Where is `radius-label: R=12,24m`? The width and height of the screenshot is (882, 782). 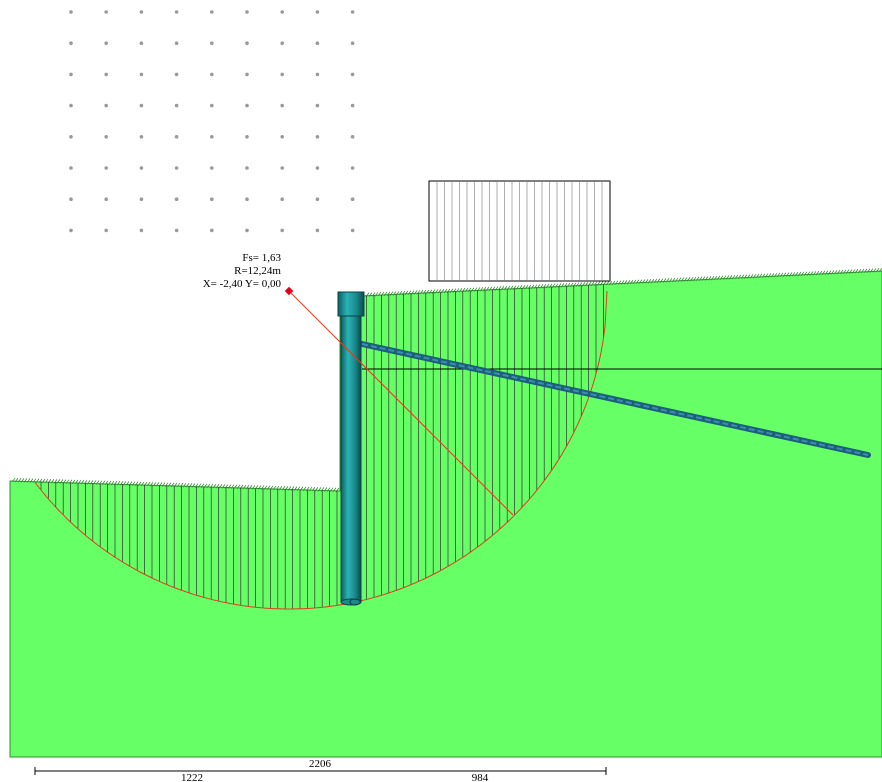 radius-label: R=12,24m is located at coordinates (257, 271).